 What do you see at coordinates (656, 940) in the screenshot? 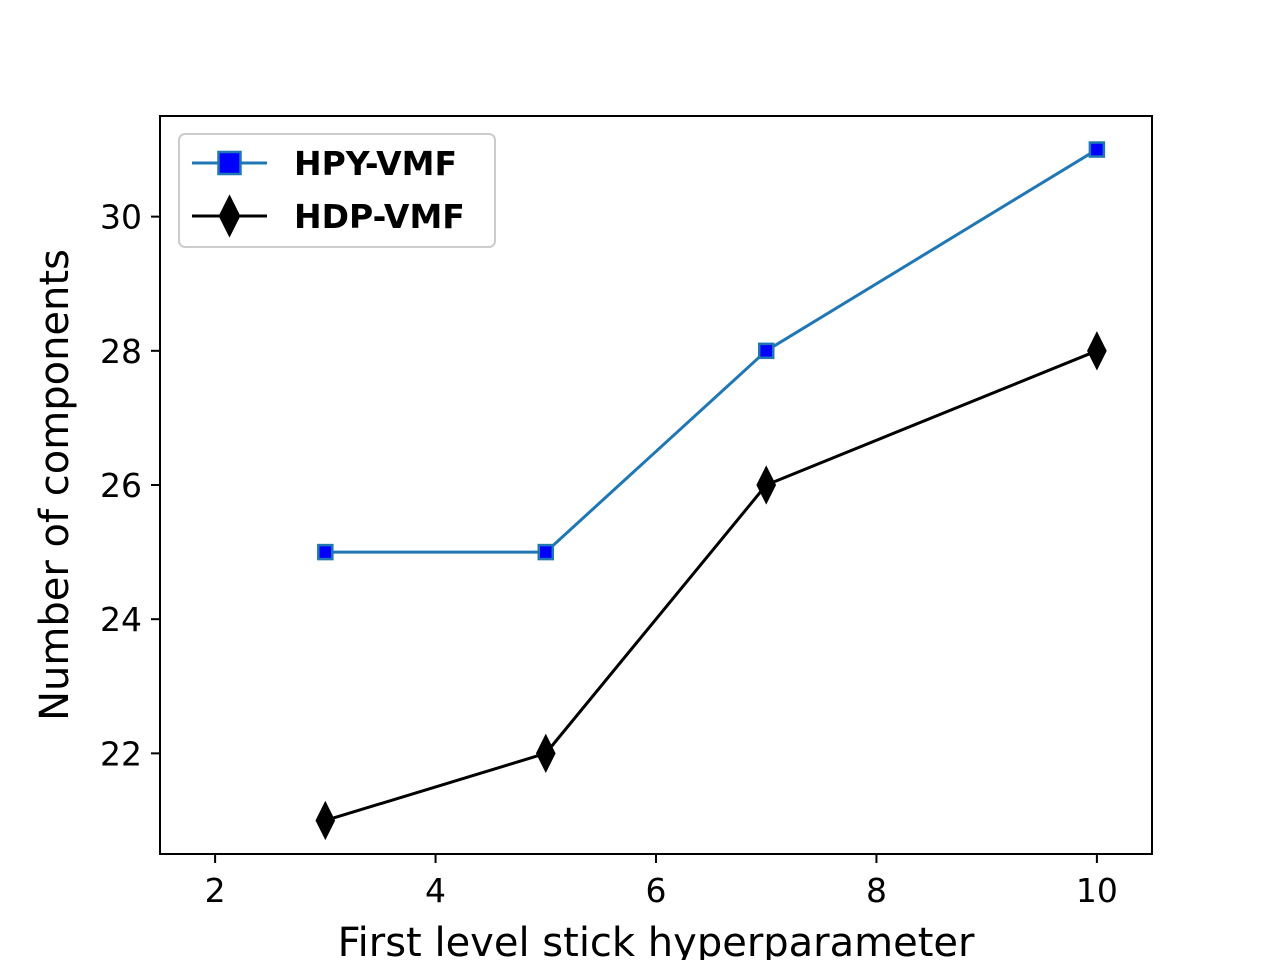
I see `x-axis-label: First level stick hyperparameter` at bounding box center [656, 940].